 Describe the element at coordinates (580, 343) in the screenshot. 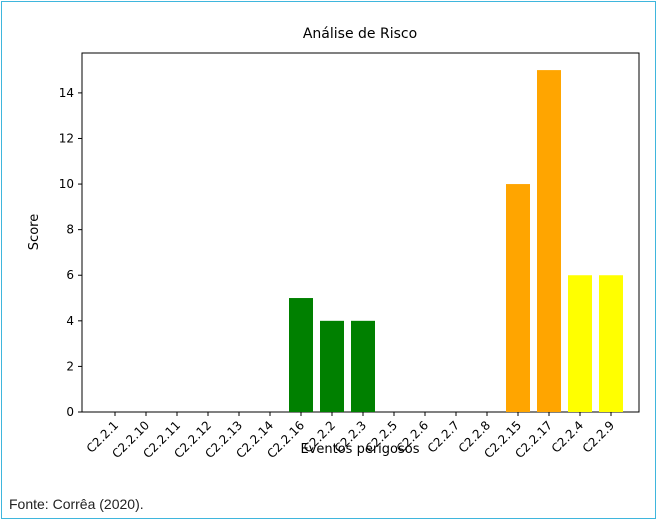

I see `bar-C2.2.4` at that location.